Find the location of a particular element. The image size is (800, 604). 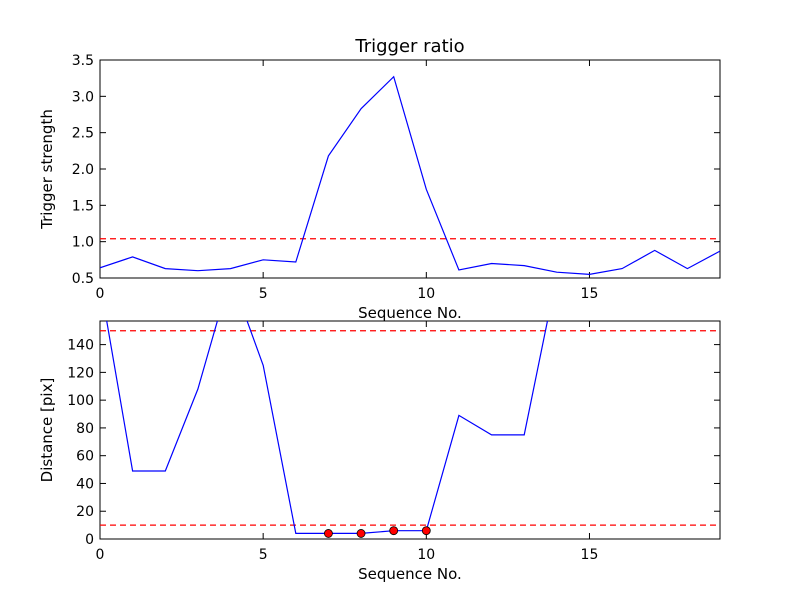

chart-title: Trigger ratio is located at coordinates (409, 46).